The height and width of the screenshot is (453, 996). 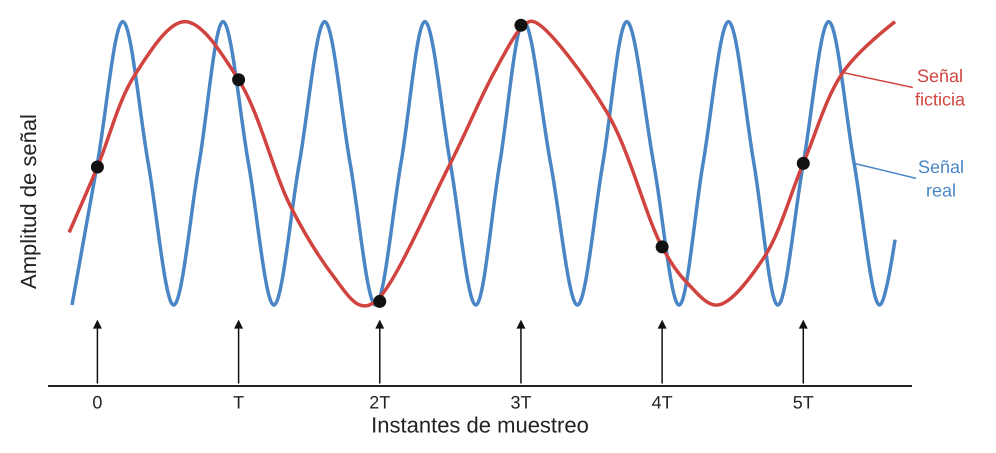 What do you see at coordinates (521, 402) in the screenshot?
I see `x-tick-label: 3T` at bounding box center [521, 402].